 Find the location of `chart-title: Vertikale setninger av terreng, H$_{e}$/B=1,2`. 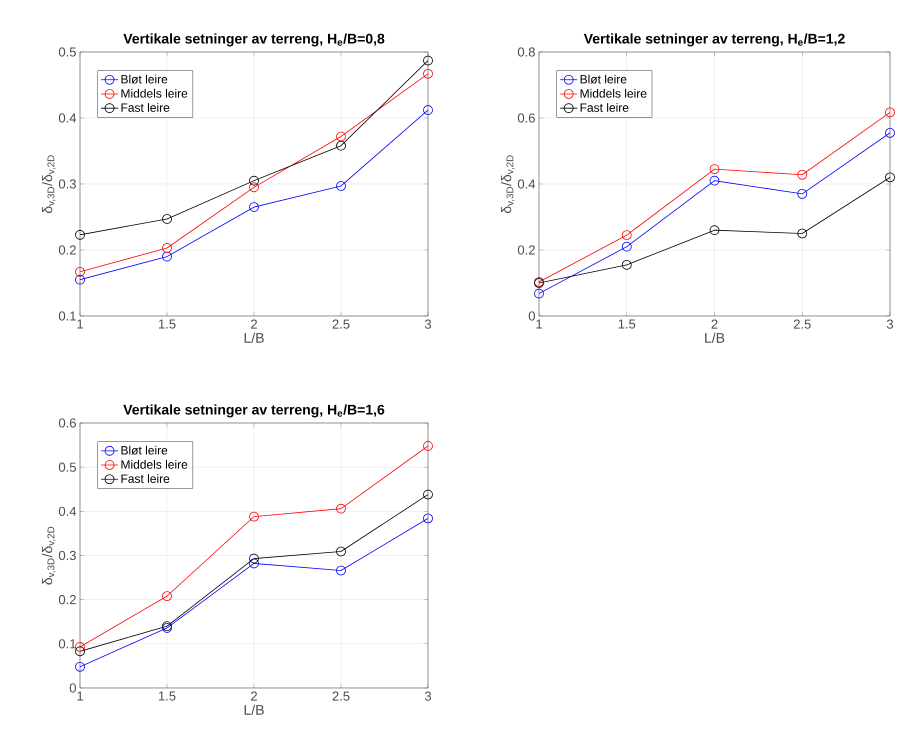

chart-title: Vertikale setninger av terreng, H$_{e}$/B=1,2 is located at coordinates (714, 39).